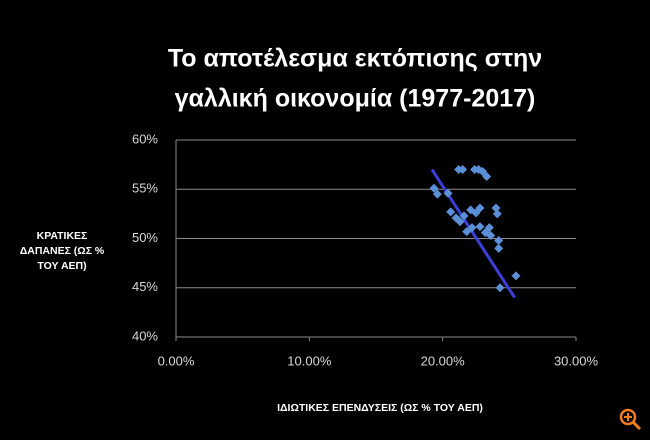  What do you see at coordinates (145, 237) in the screenshot?
I see `y-tick-label: 50%` at bounding box center [145, 237].